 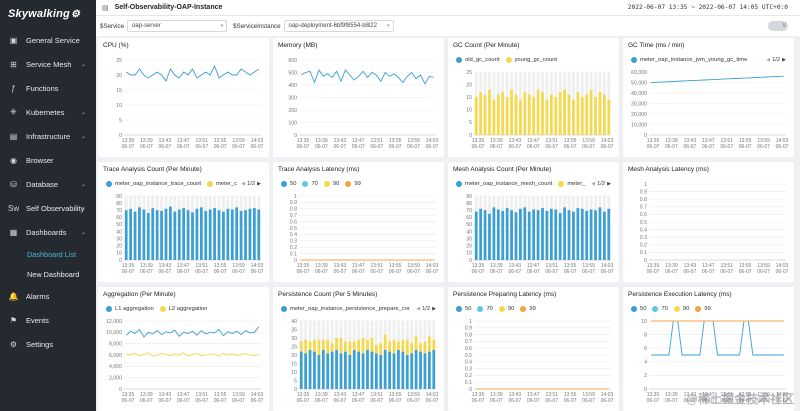 I want to click on legend-item: L2 aggregation, so click(x=183, y=309).